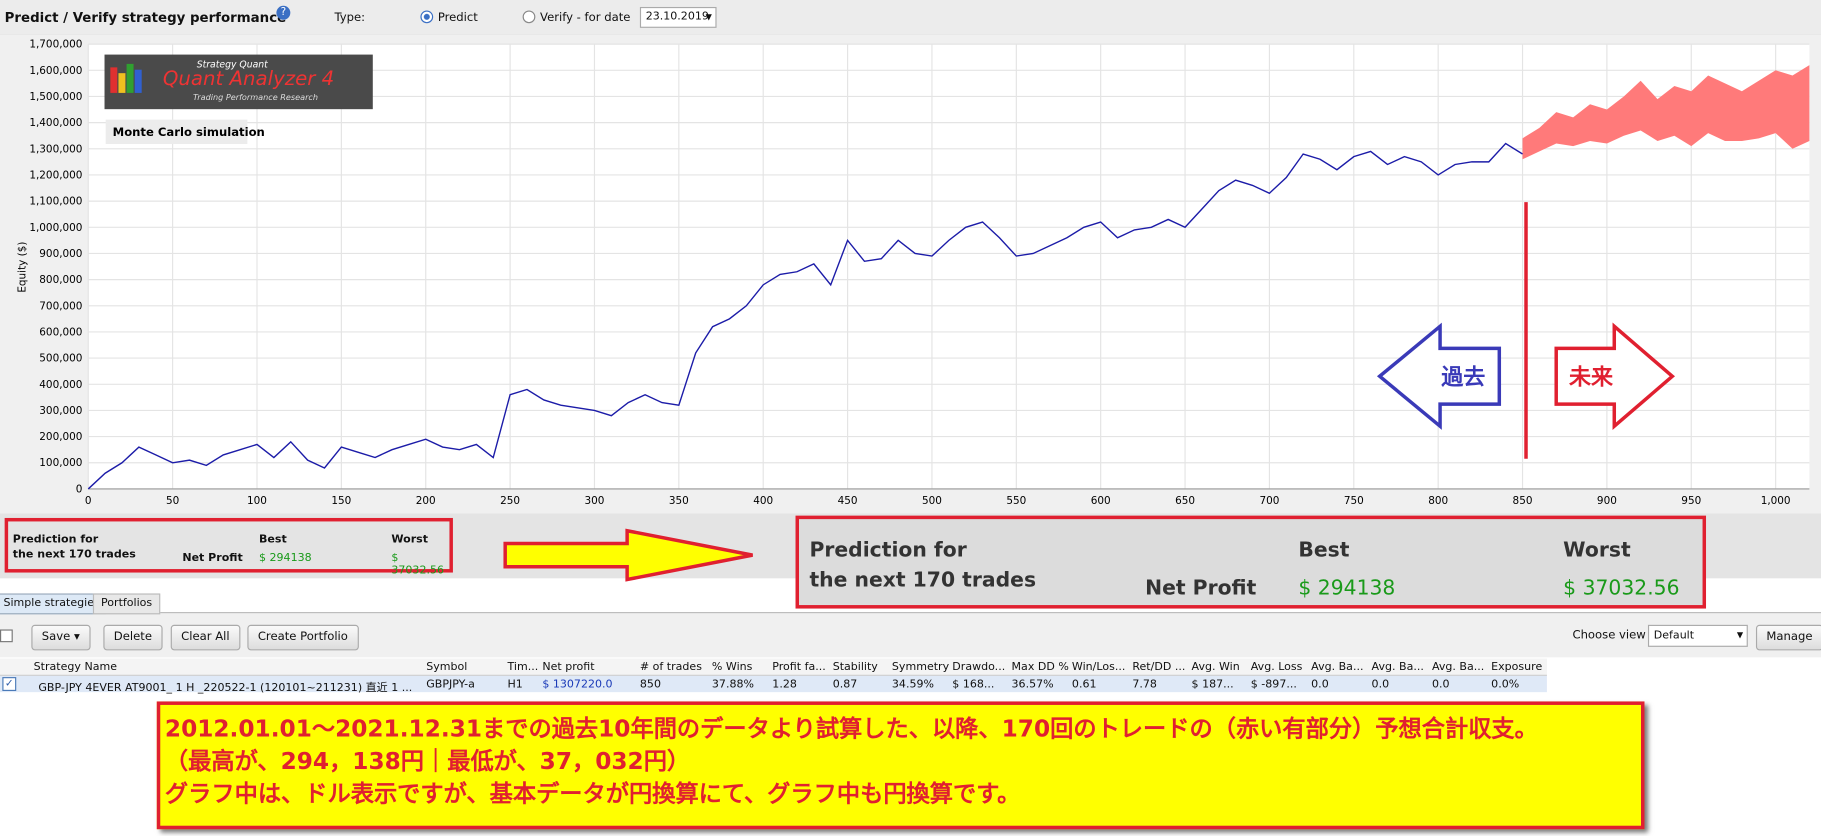  I want to click on column-header: Net profit, so click(568, 667).